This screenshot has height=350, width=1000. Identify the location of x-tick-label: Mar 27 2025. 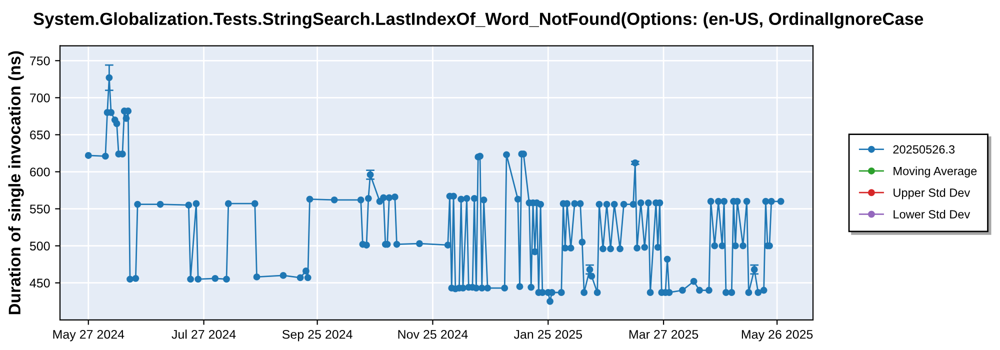
(663, 334).